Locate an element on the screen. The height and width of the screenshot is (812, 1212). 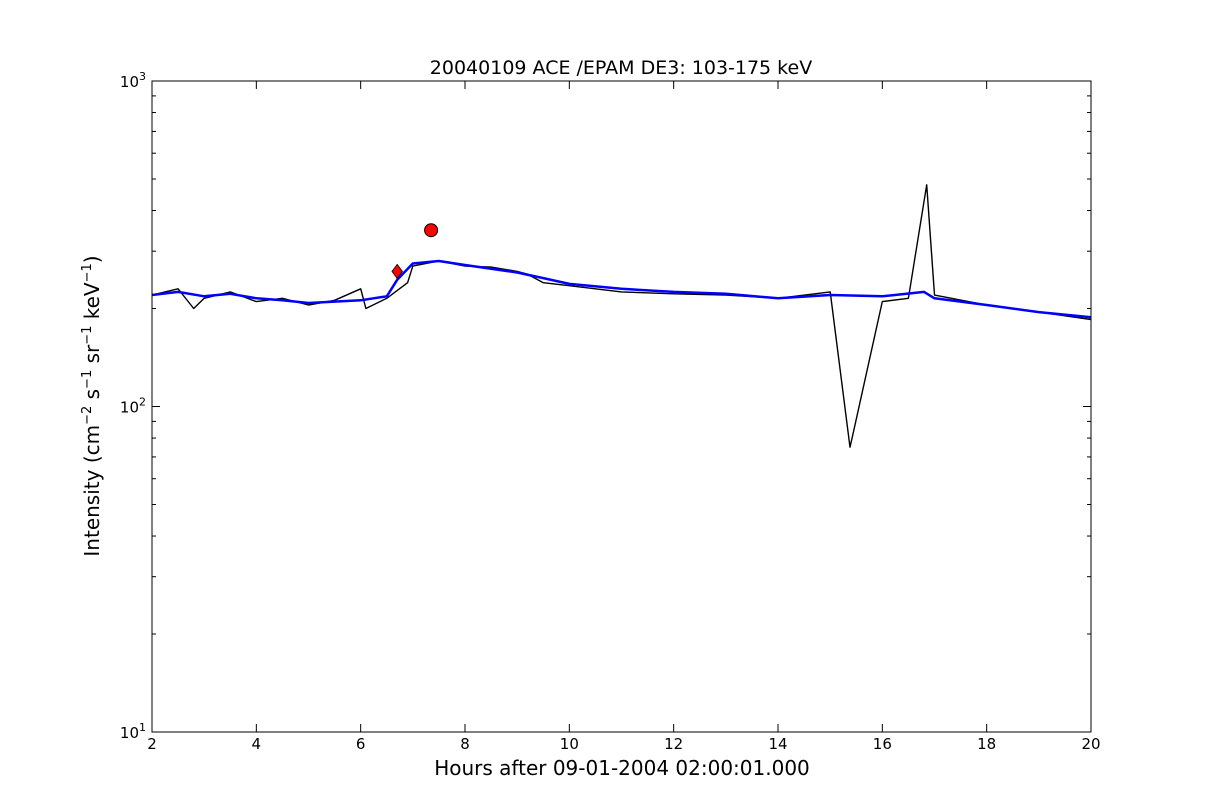
x-tick-label: 12 is located at coordinates (673, 744).